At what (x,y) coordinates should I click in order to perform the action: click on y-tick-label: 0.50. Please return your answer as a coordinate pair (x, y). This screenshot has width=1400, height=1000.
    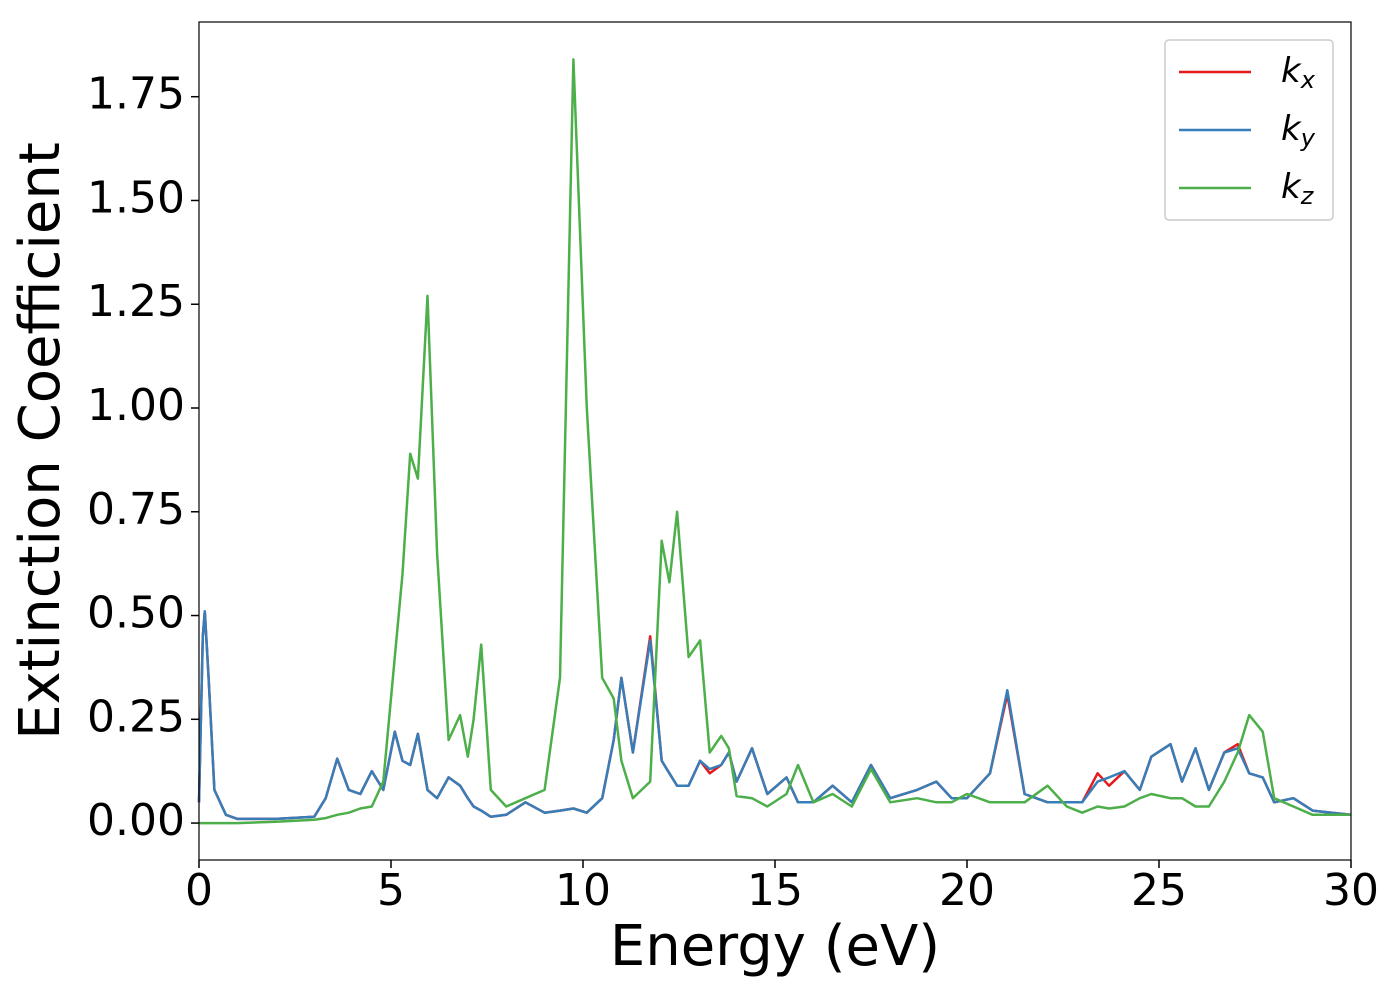
    Looking at the image, I should click on (136, 613).